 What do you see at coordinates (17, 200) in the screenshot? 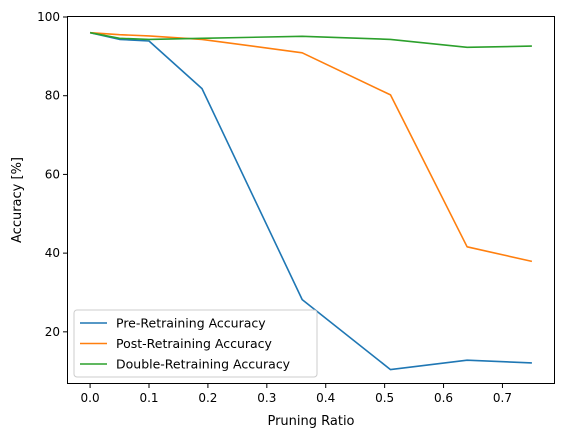
I see `y-axis-label: Accuracy [%]` at bounding box center [17, 200].